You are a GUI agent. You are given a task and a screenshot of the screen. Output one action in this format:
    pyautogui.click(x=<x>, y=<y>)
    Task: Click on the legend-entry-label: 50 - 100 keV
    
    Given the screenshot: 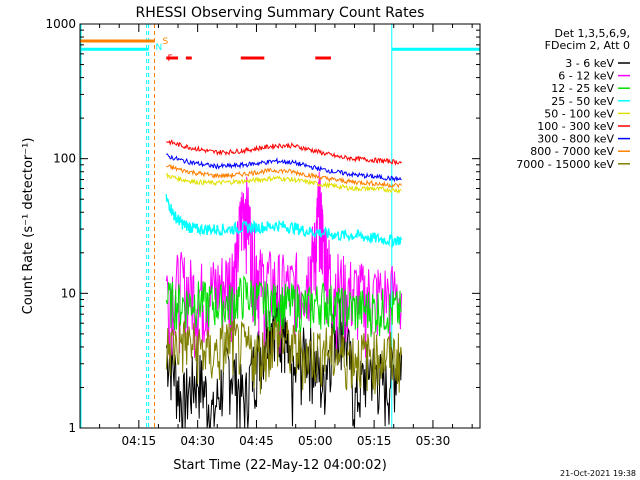 What is the action you would take?
    pyautogui.click(x=579, y=113)
    